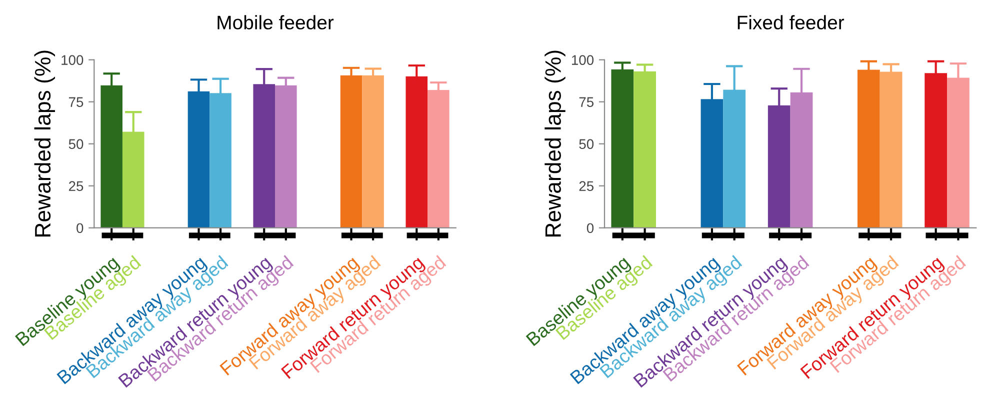  What do you see at coordinates (791, 22) in the screenshot?
I see `chart-title: Fixed feeder` at bounding box center [791, 22].